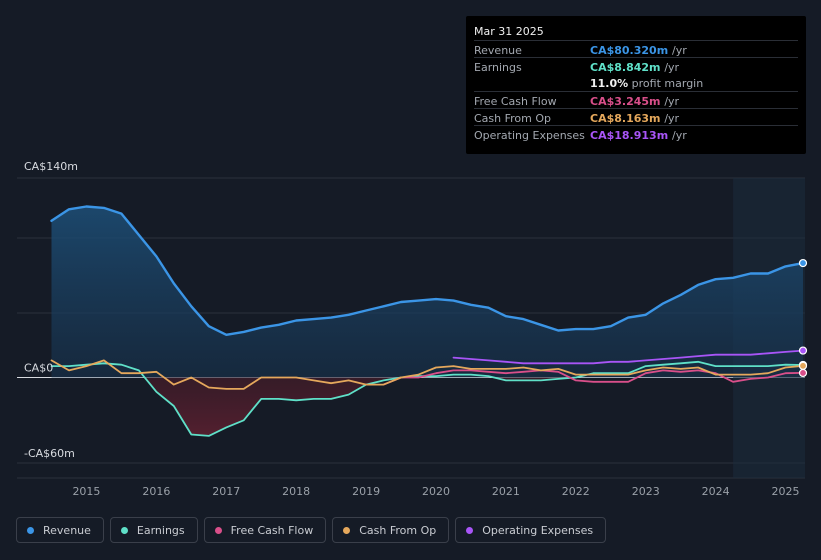 Image resolution: width=821 pixels, height=560 pixels. What do you see at coordinates (86, 491) in the screenshot?
I see `x-tick-label: 2015` at bounding box center [86, 491].